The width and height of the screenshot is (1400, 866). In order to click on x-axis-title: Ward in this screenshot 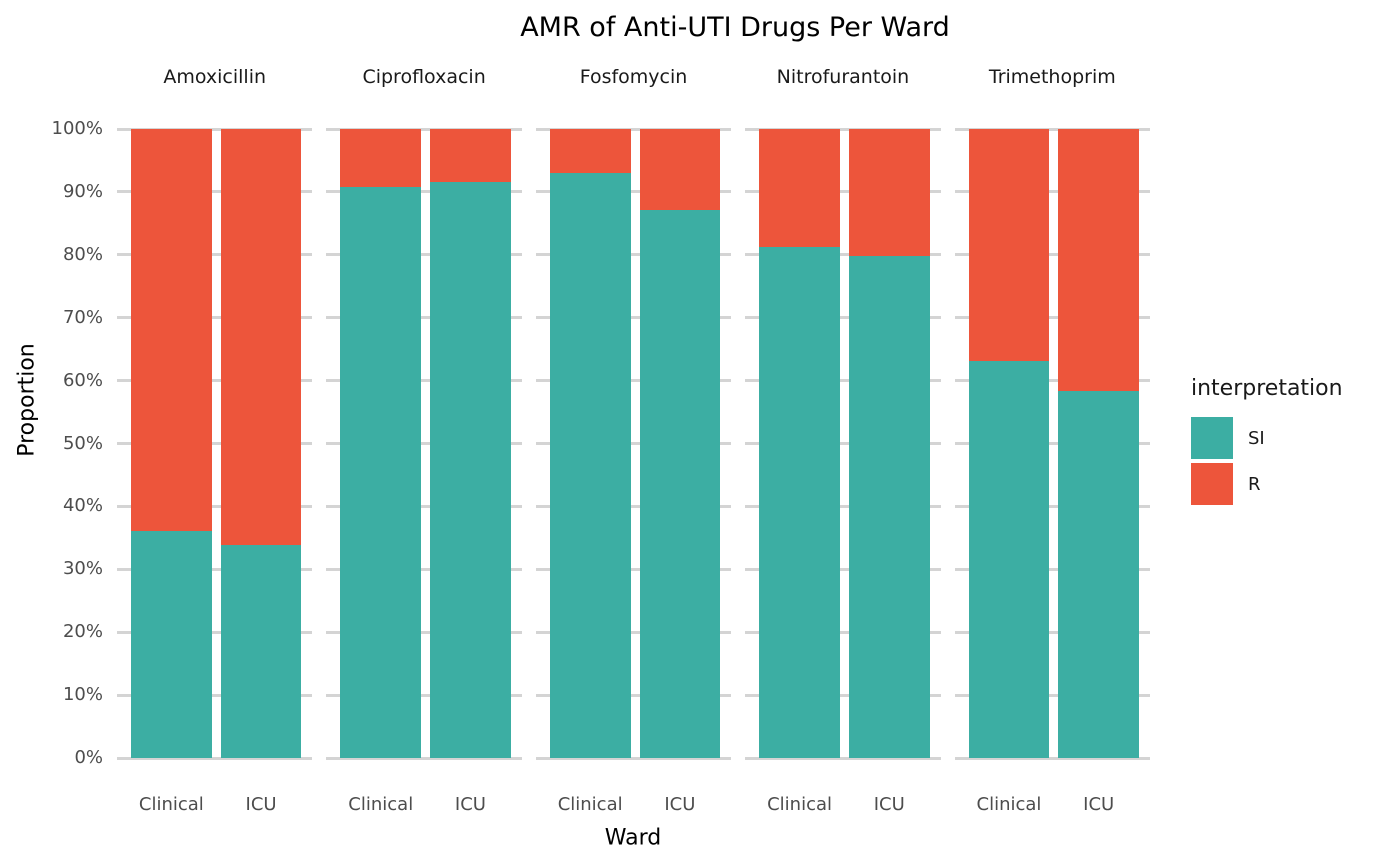, I will do `click(633, 838)`.